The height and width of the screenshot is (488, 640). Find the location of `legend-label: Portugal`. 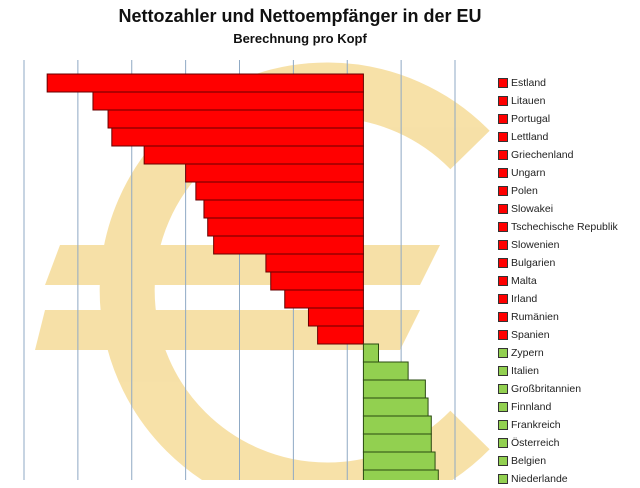

legend-label: Portugal is located at coordinates (531, 119).